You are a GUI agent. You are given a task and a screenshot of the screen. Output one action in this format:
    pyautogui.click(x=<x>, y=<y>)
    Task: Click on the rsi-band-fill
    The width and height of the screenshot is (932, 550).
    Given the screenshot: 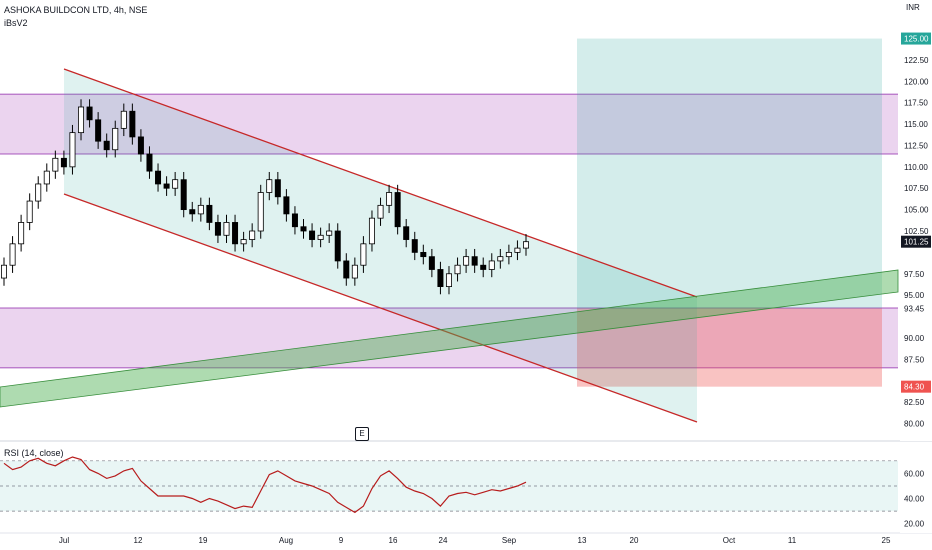 What is the action you would take?
    pyautogui.click(x=449, y=486)
    